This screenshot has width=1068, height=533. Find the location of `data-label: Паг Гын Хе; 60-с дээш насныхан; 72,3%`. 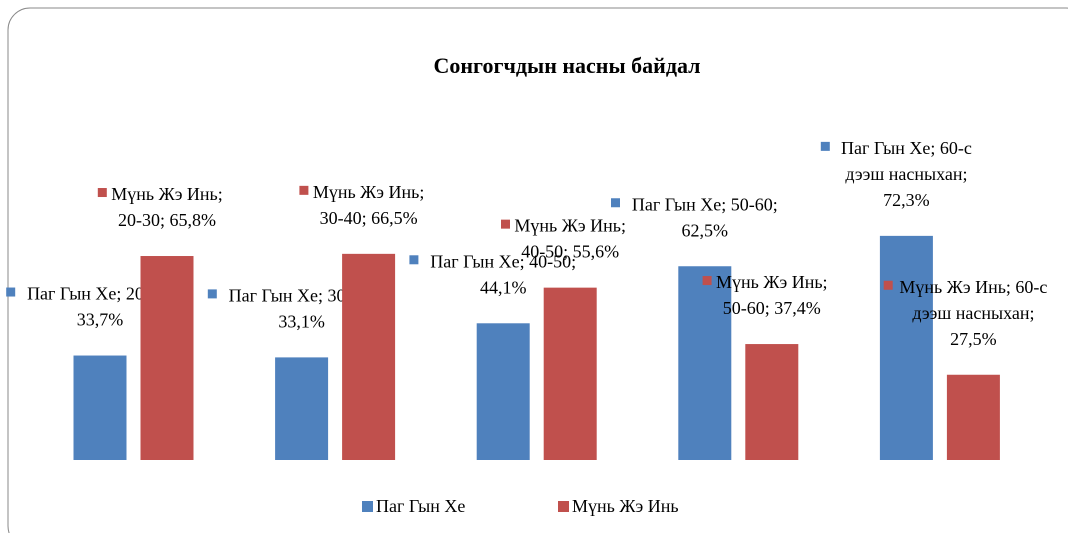

data-label: Паг Гын Хе; 60-с дээш насныхан; 72,3% is located at coordinates (906, 174).